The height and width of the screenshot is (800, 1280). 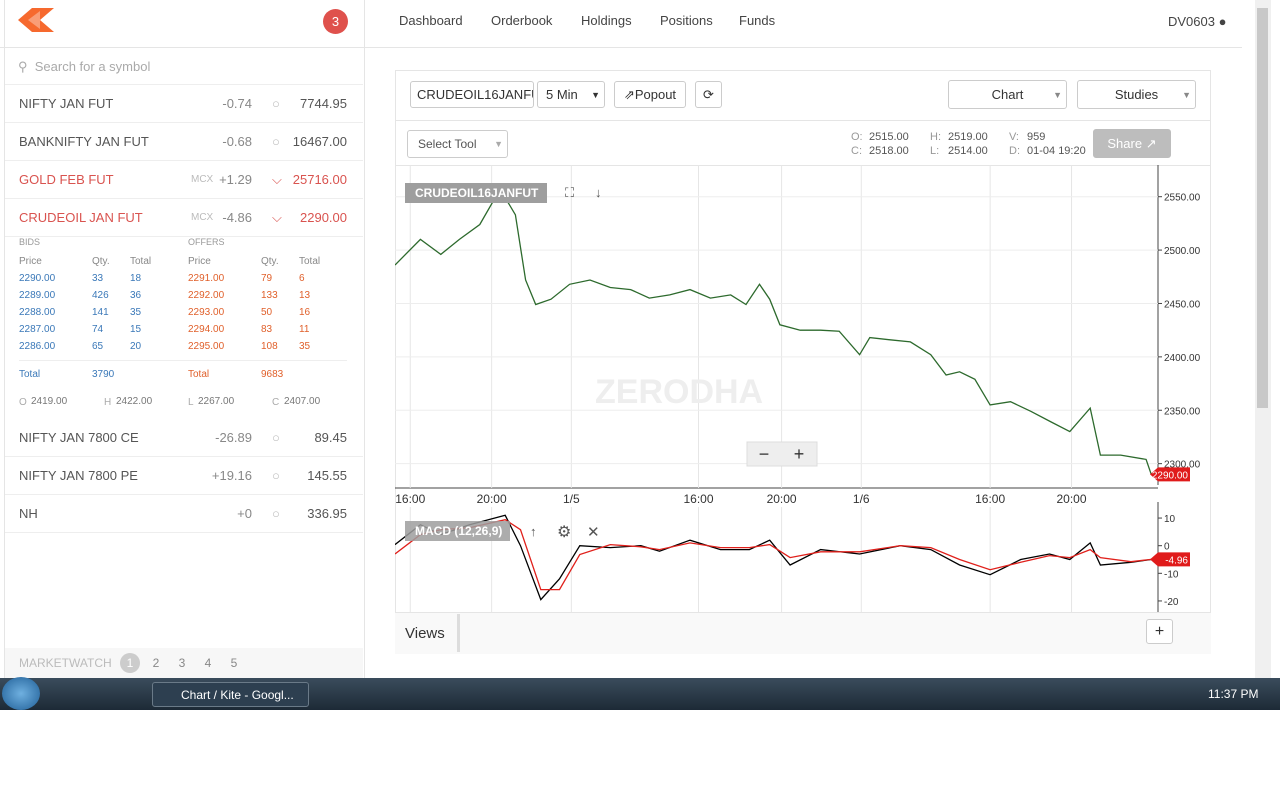 I want to click on depth-cell: 141, so click(x=100, y=312).